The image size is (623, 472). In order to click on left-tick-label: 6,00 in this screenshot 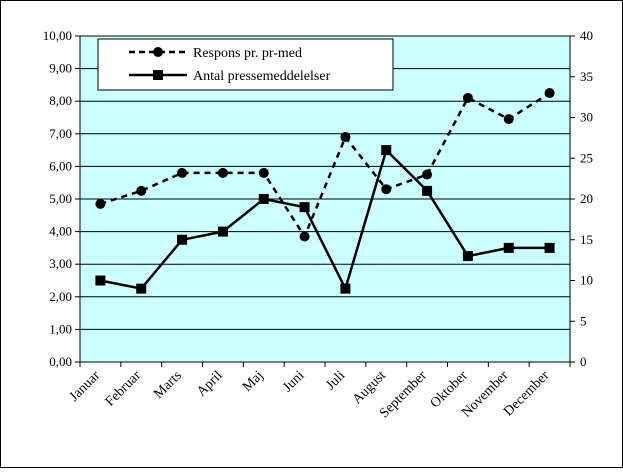, I will do `click(60, 165)`.